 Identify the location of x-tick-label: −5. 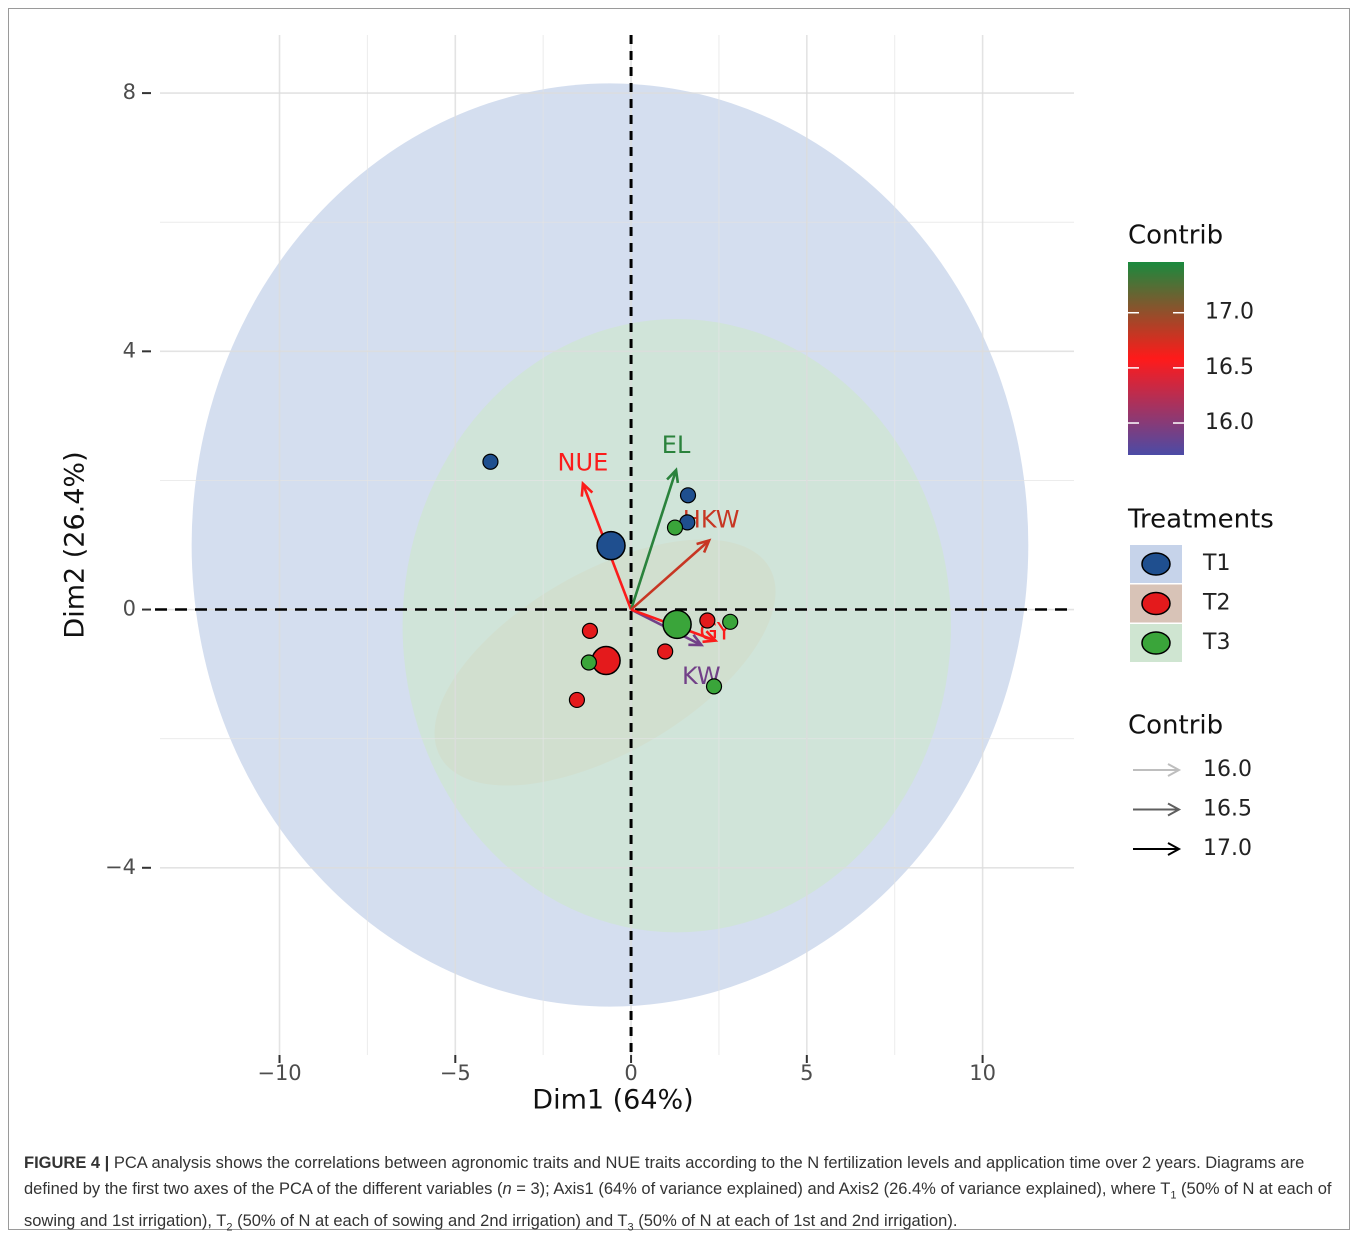
(455, 1073).